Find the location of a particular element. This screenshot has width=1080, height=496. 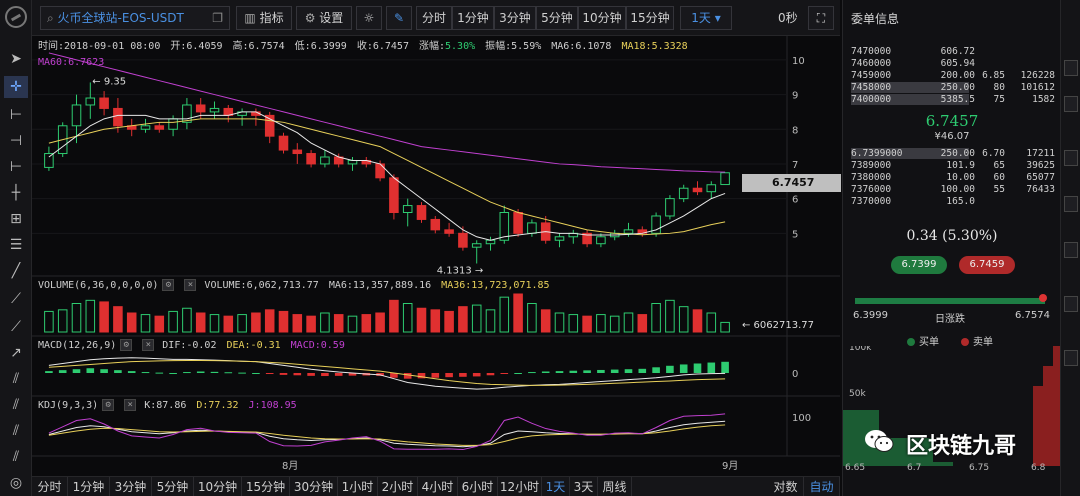

macd-settings-icon: ⚙ is located at coordinates (126, 345).